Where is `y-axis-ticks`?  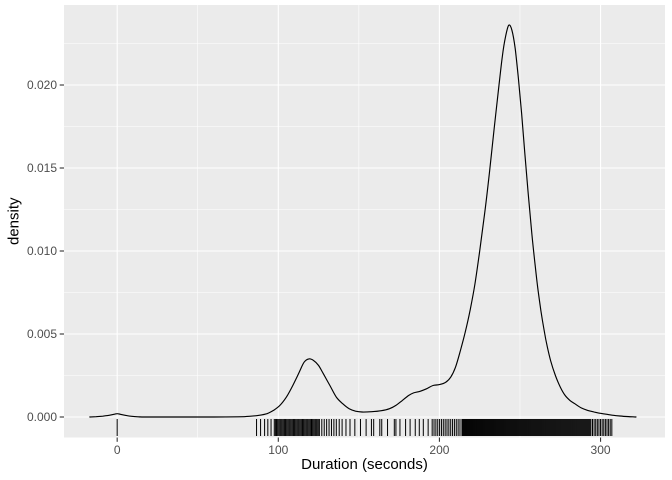
y-axis-ticks is located at coordinates (61, 251).